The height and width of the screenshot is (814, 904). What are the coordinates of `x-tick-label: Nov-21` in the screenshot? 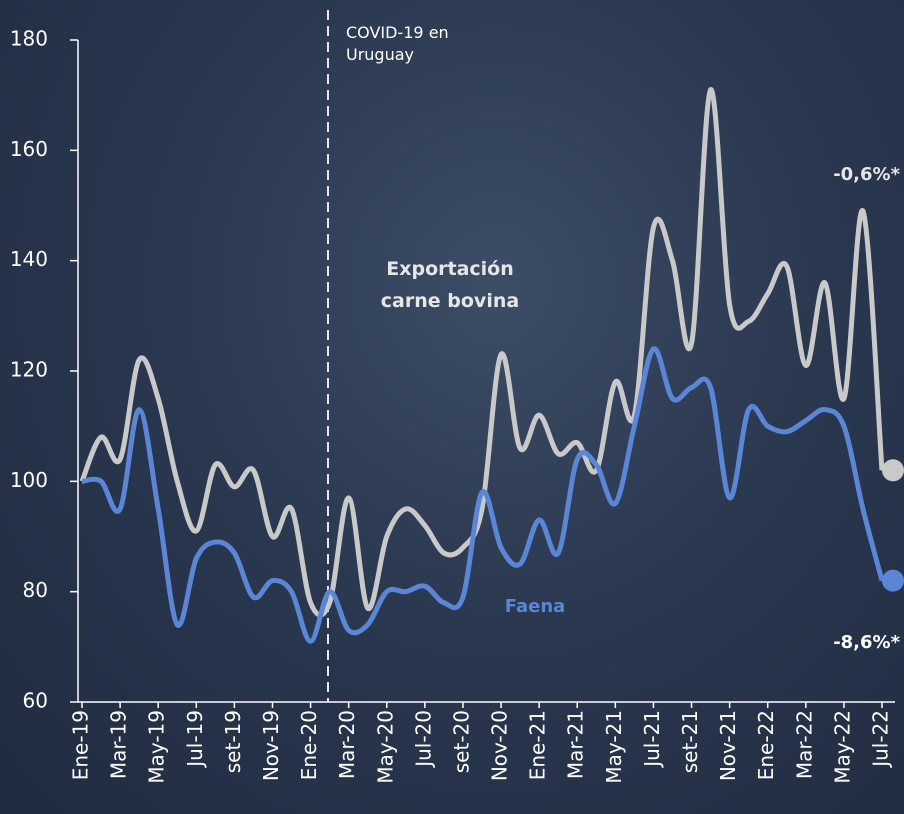 It's located at (728, 745).